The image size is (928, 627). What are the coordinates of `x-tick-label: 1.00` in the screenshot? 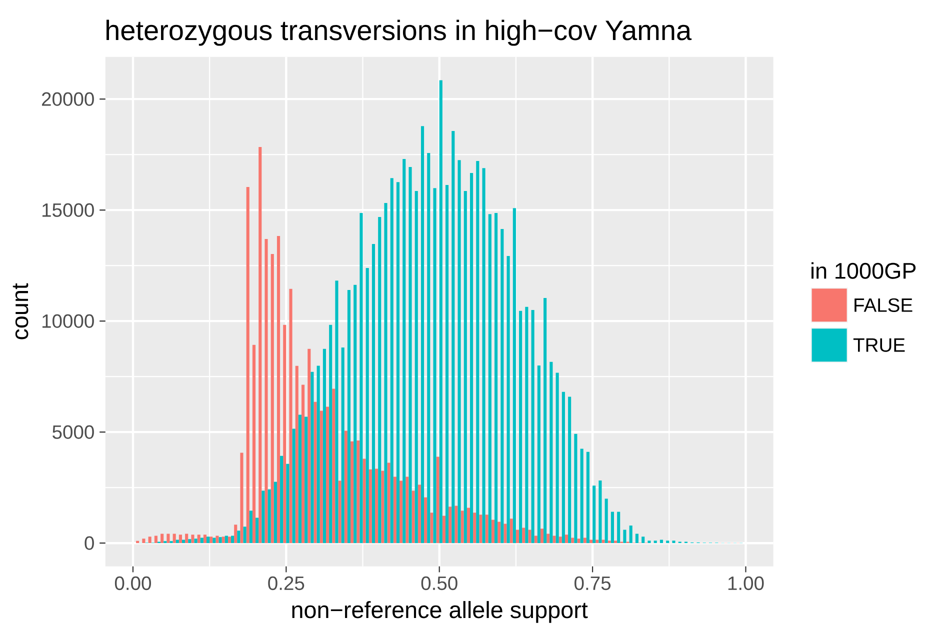 It's located at (746, 583).